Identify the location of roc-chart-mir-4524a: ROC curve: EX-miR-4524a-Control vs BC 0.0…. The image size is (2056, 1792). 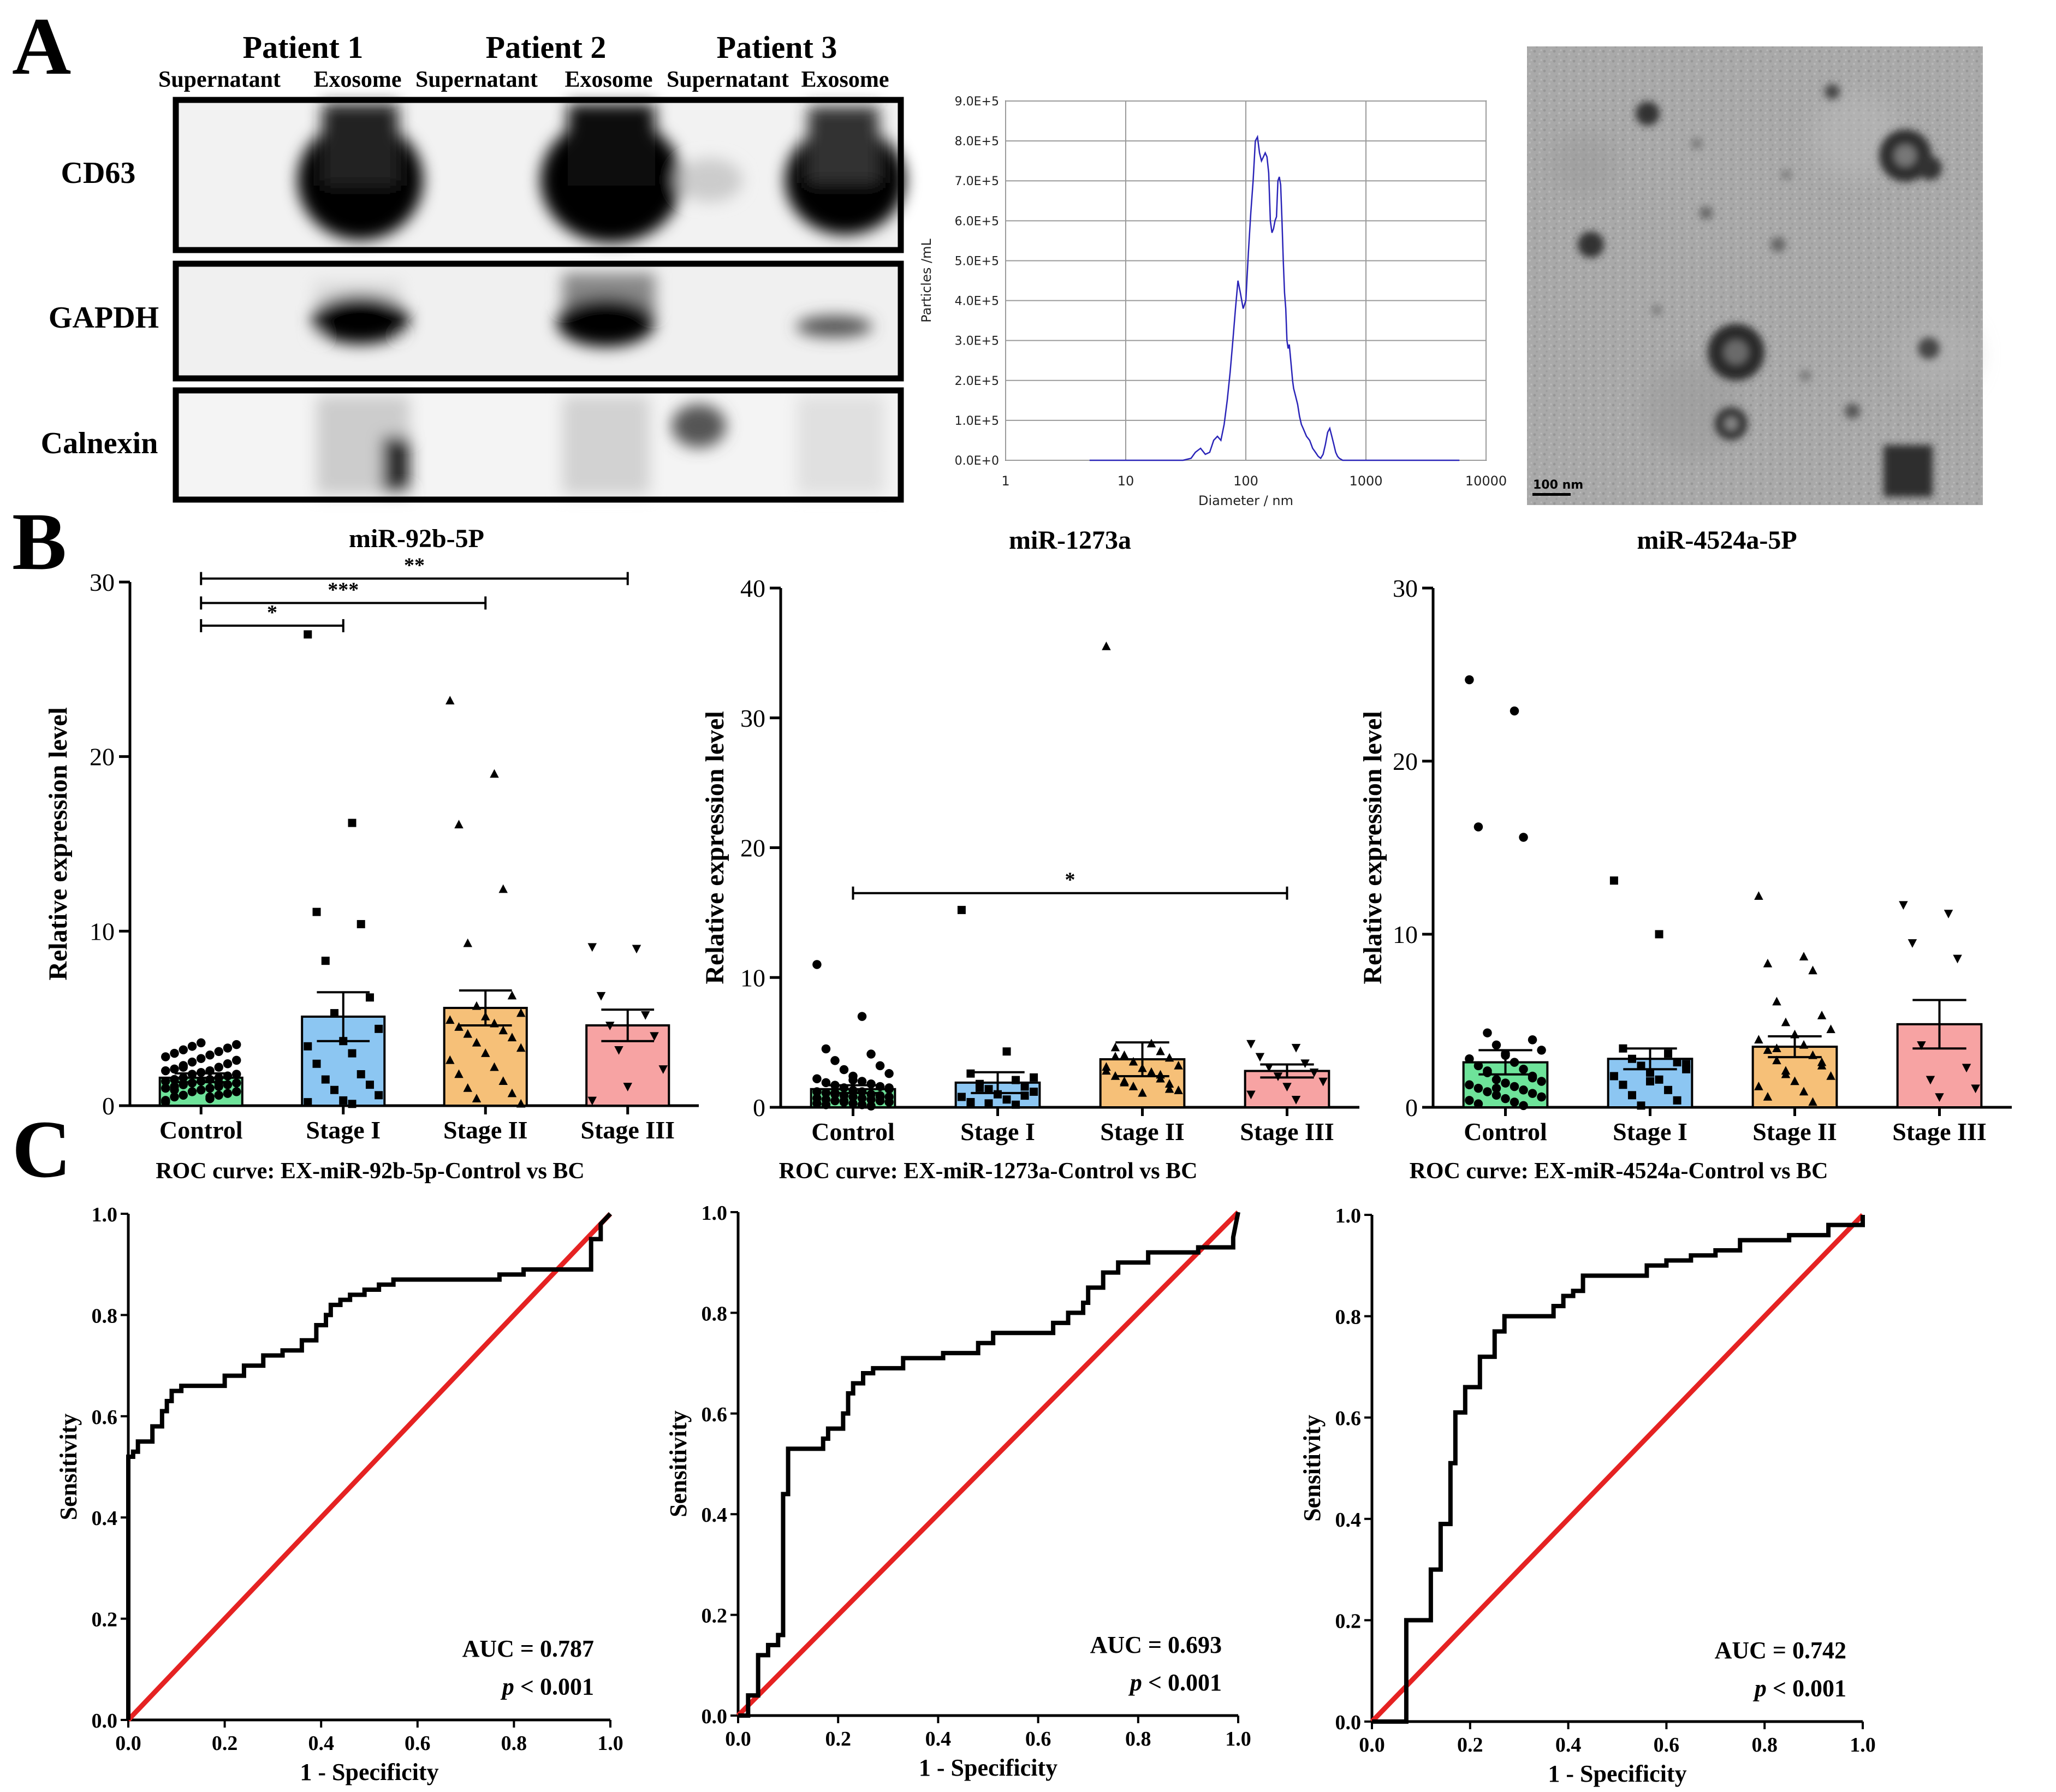
(1587, 1473).